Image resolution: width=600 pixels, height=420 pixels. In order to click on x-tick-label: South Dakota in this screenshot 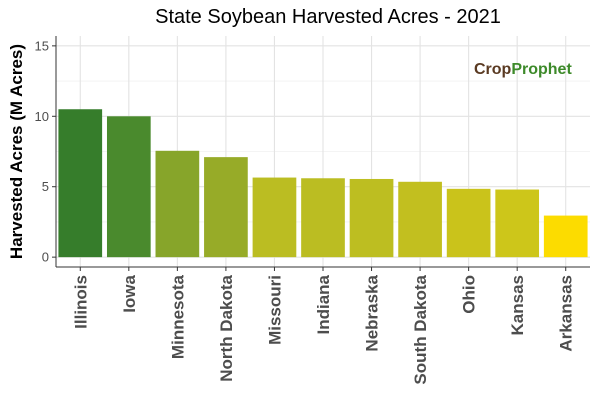, I will do `click(420, 329)`.